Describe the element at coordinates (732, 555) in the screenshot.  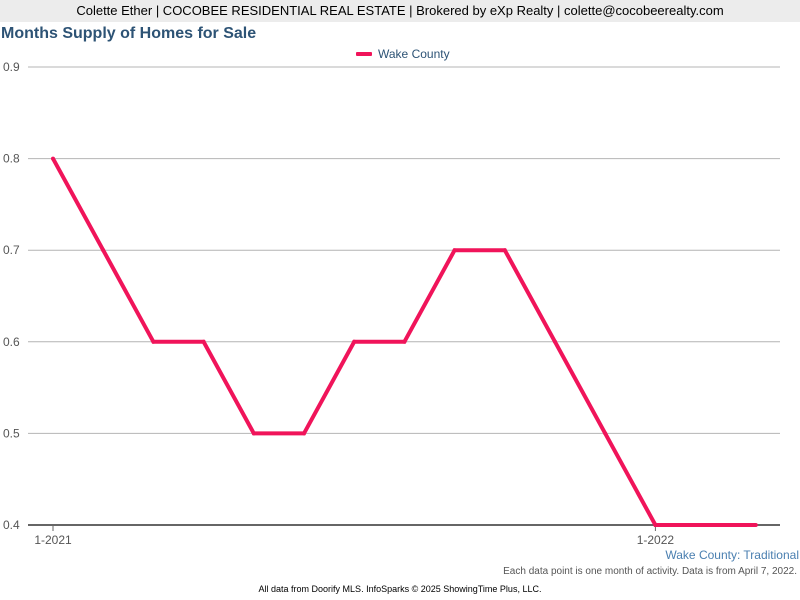
I see `series-caption: Wake County: Traditional` at that location.